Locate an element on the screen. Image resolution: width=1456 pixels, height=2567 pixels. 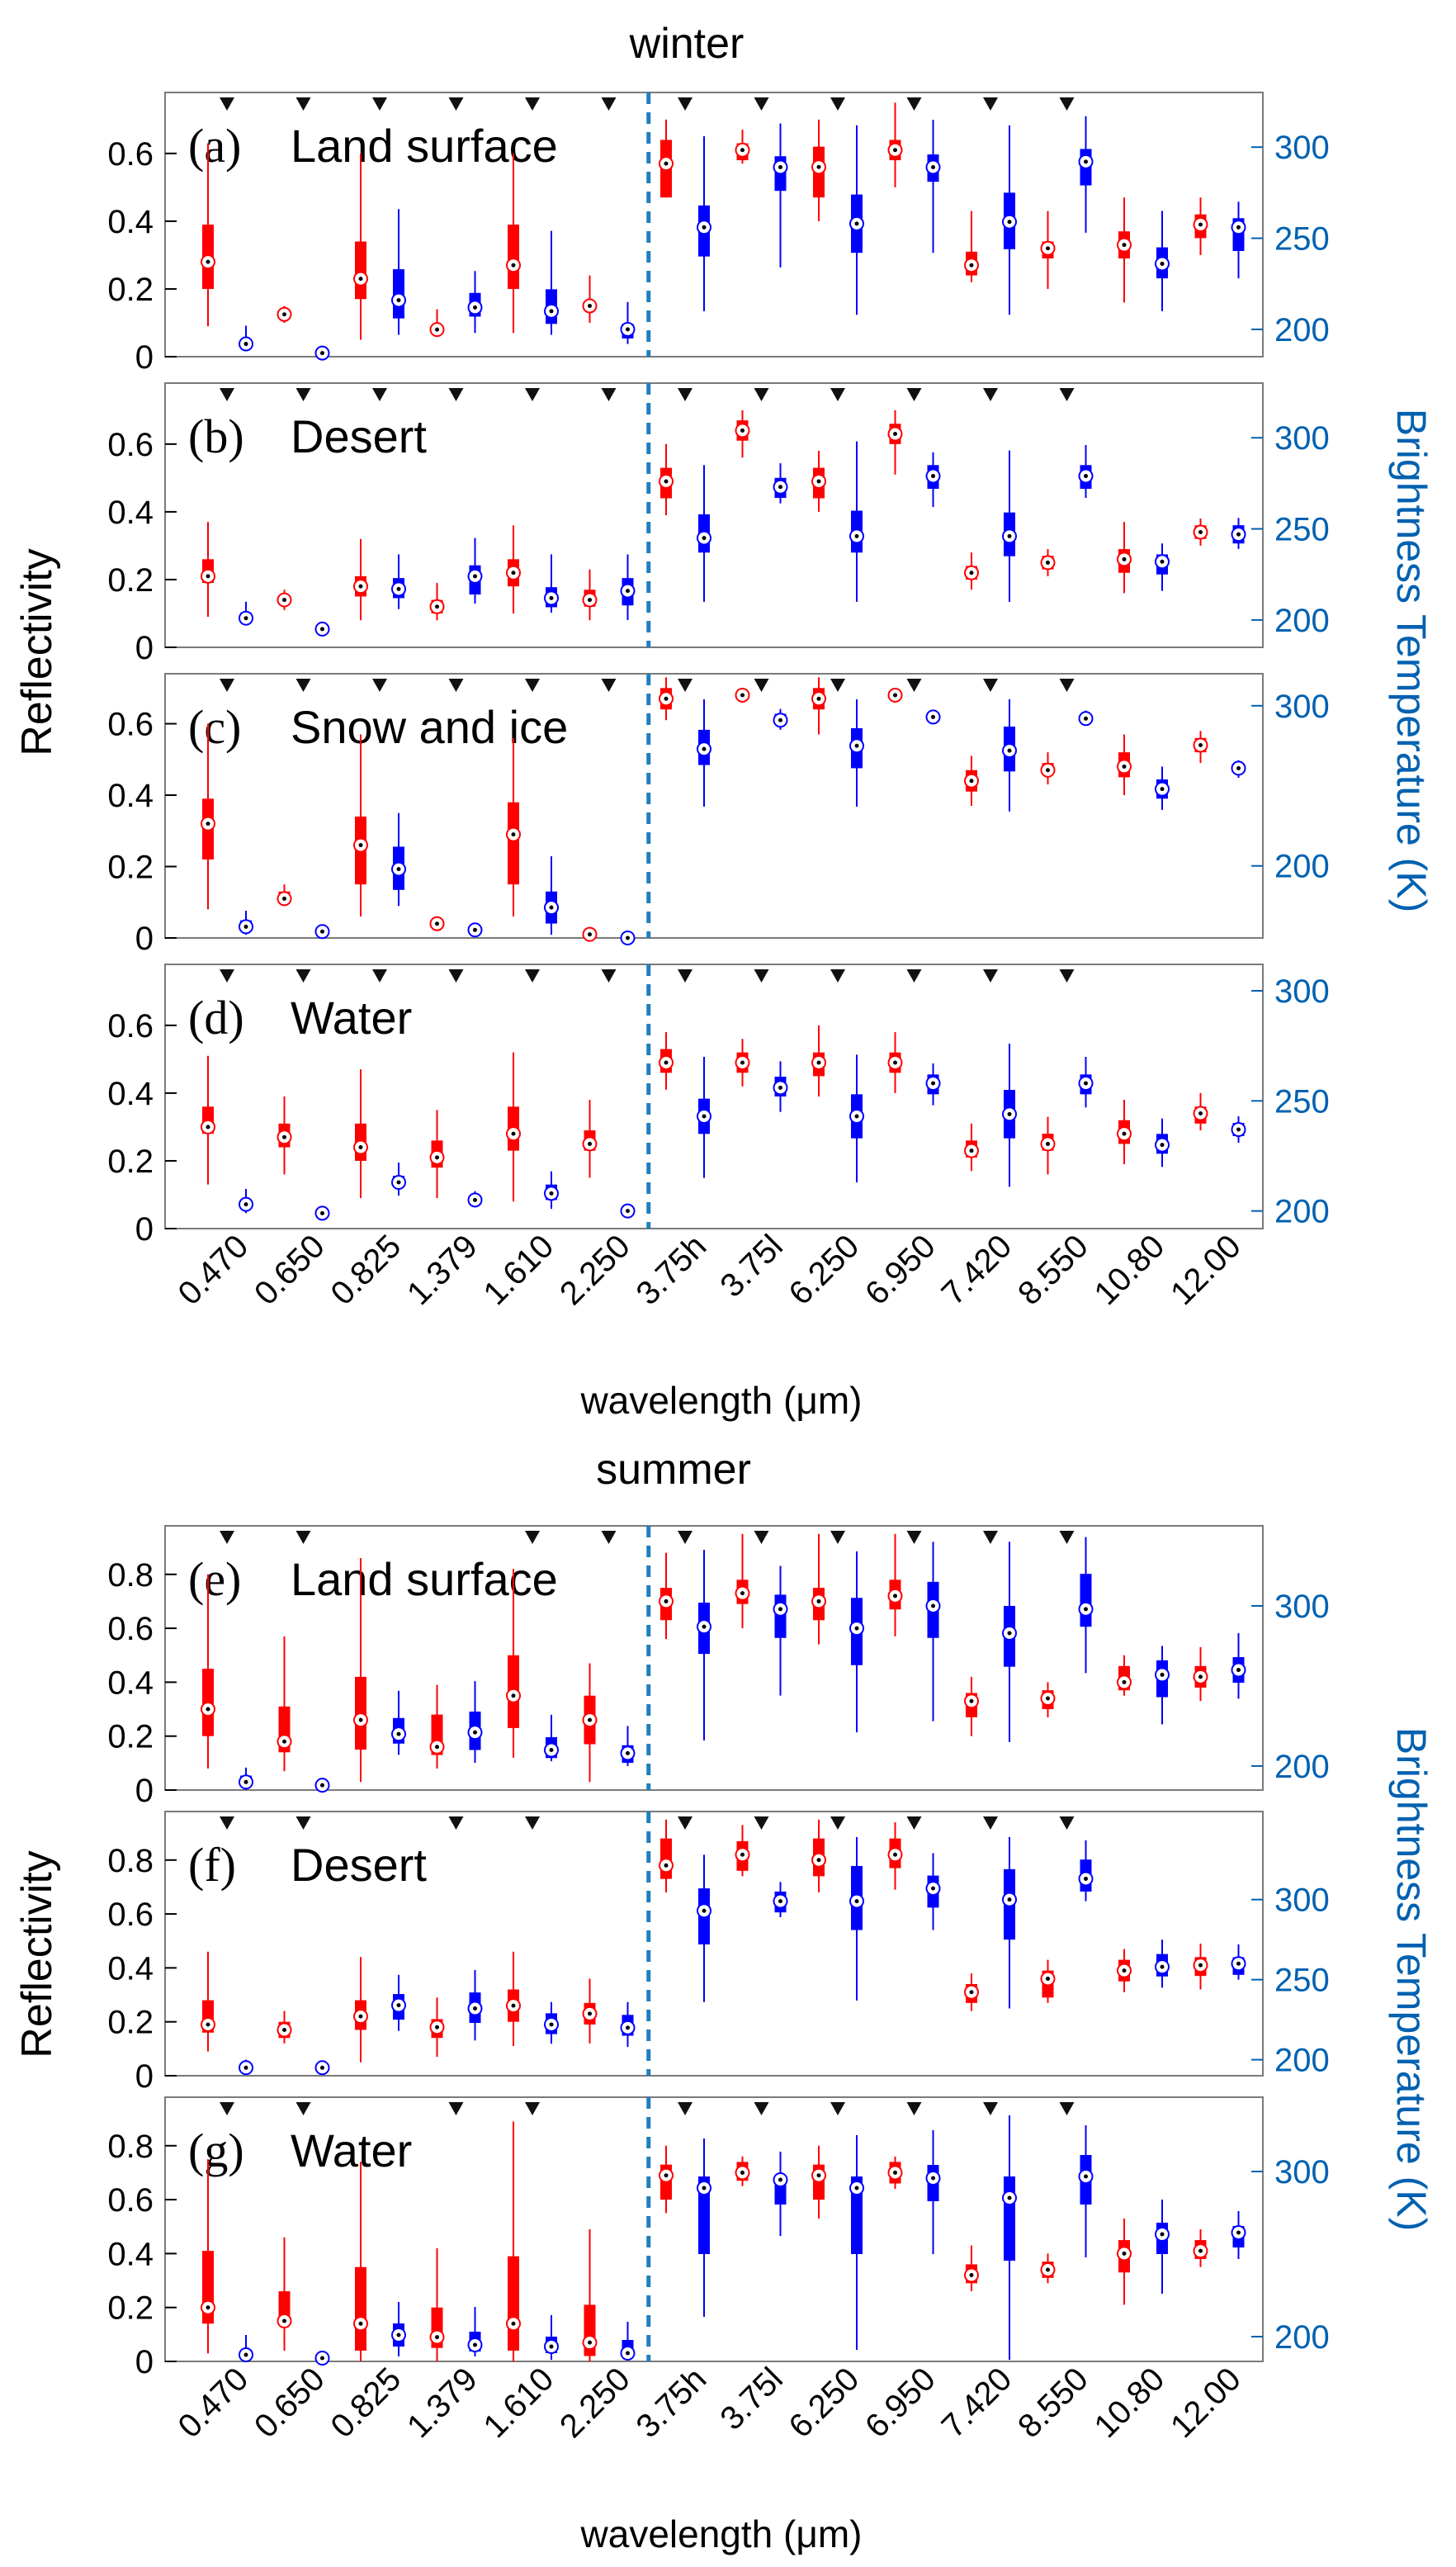
ch0-p1-ytick-left-label: 0.4 is located at coordinates (130, 513).